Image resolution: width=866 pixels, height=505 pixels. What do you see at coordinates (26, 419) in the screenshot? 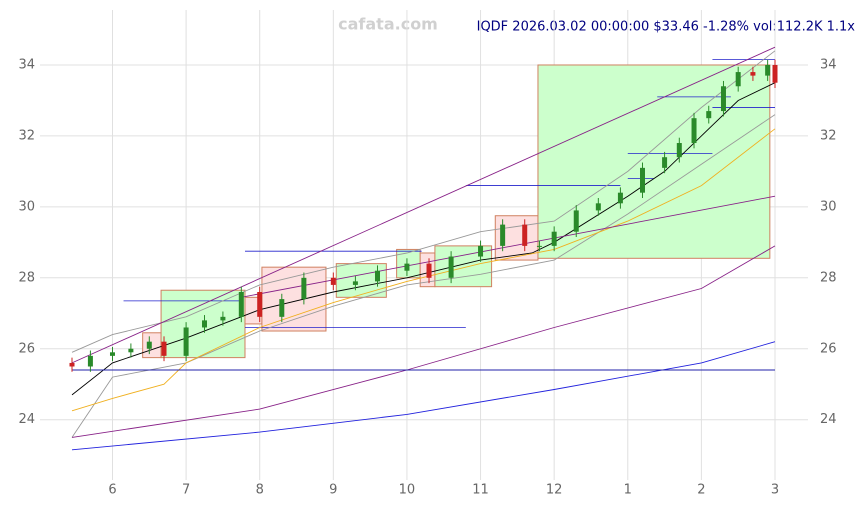
I see `y-tick-label: 24` at bounding box center [26, 419].